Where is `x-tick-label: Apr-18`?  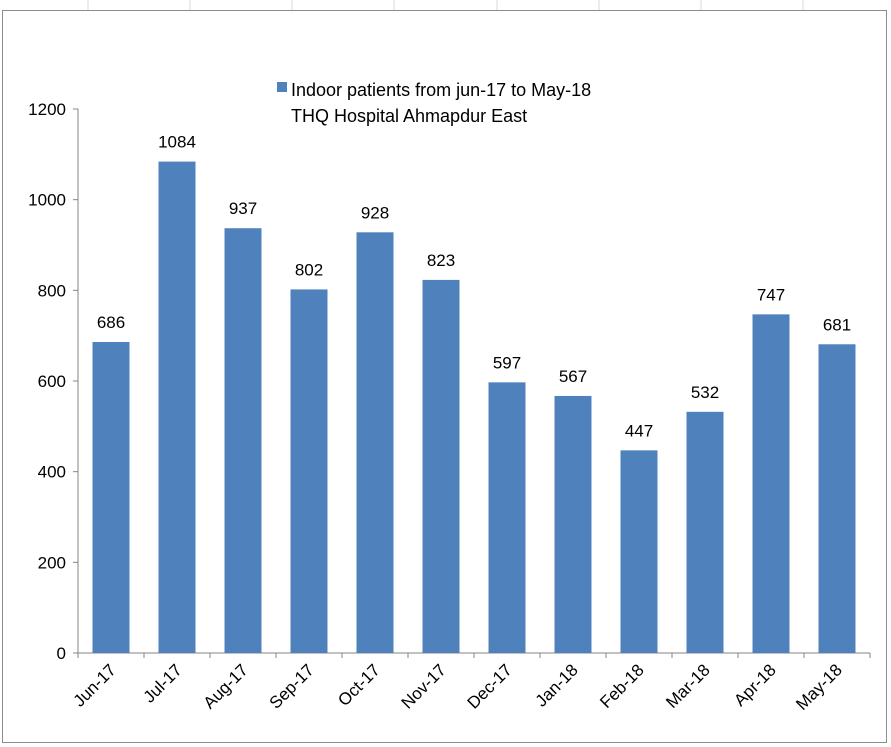 x-tick-label: Apr-18 is located at coordinates (755, 685).